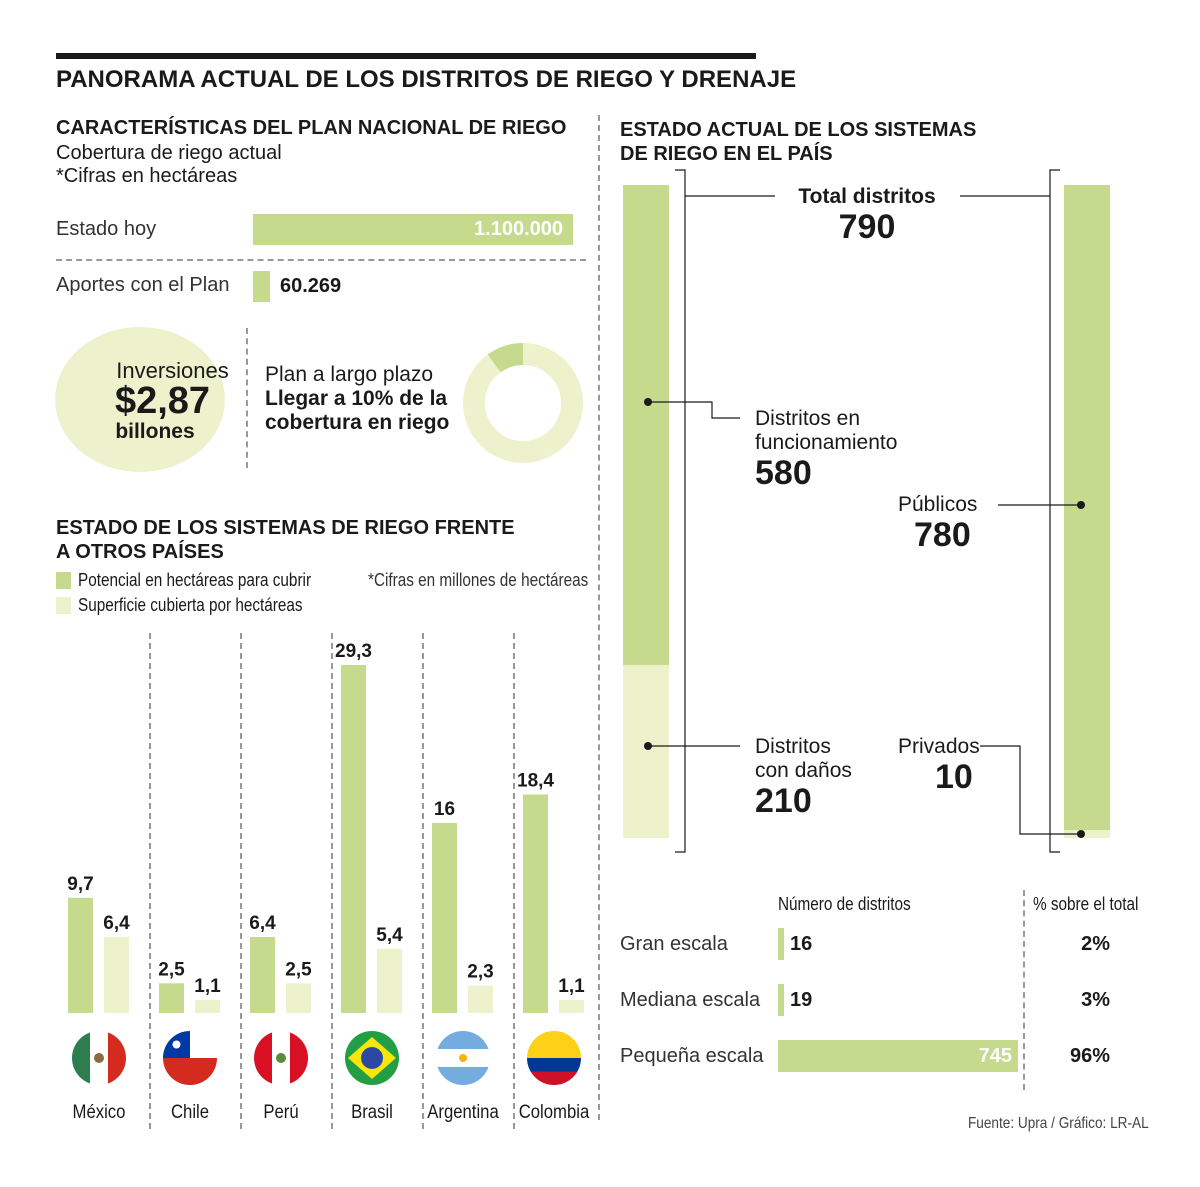 The height and width of the screenshot is (1187, 1200). I want to click on scale-value-pequena: 745, so click(995, 1056).